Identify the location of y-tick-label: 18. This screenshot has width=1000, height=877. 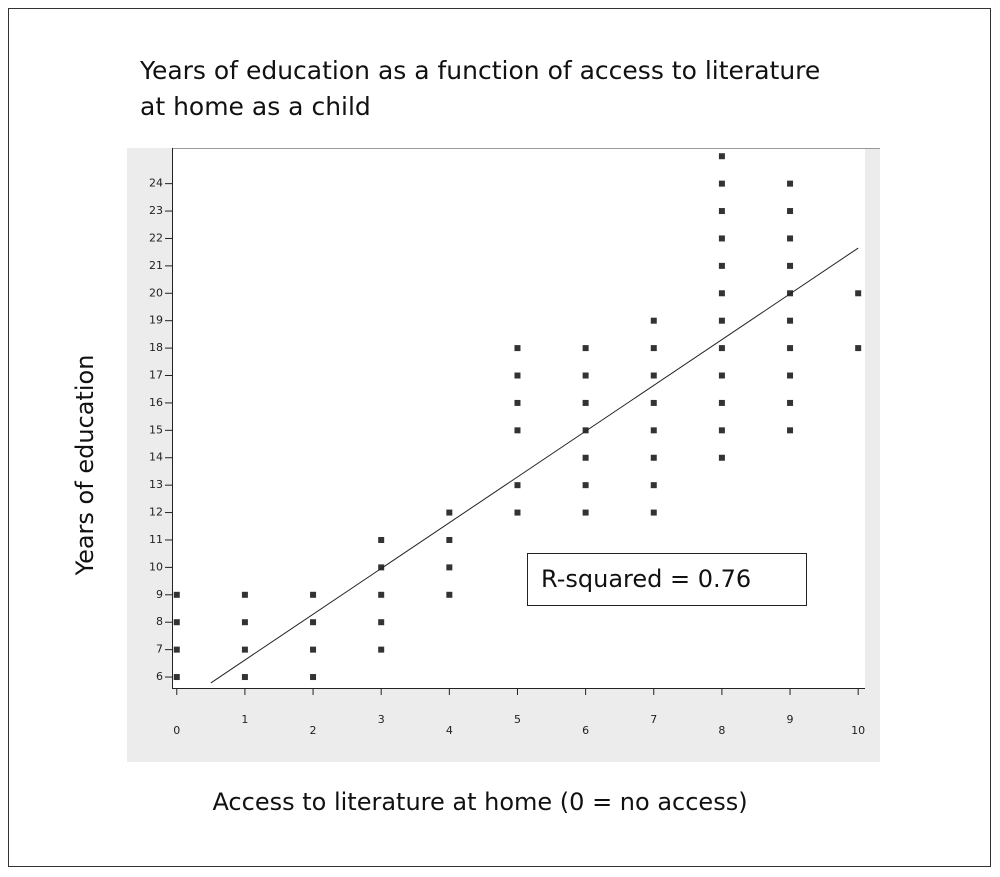
(156, 347).